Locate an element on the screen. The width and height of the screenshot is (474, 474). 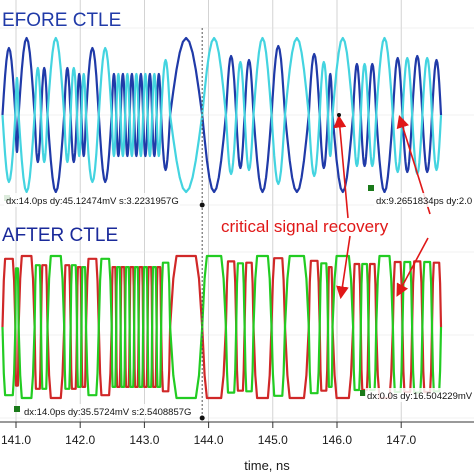
annotation-text: critical signal recovery is located at coordinates (305, 226).